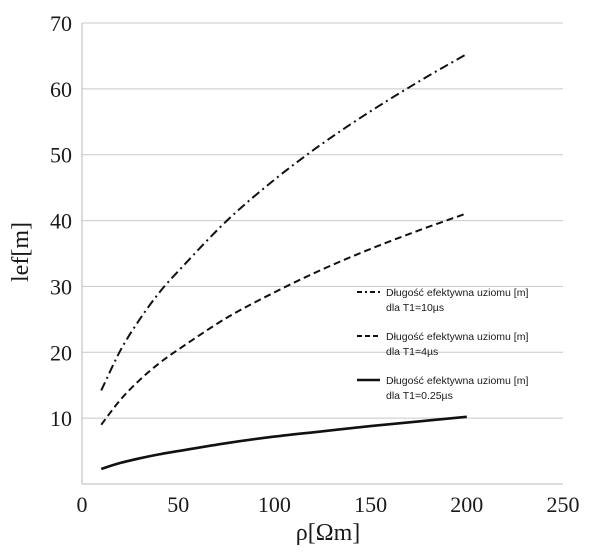 The image size is (589, 553). Describe the element at coordinates (61, 89) in the screenshot. I see `y-tick-label-60: 60` at that location.